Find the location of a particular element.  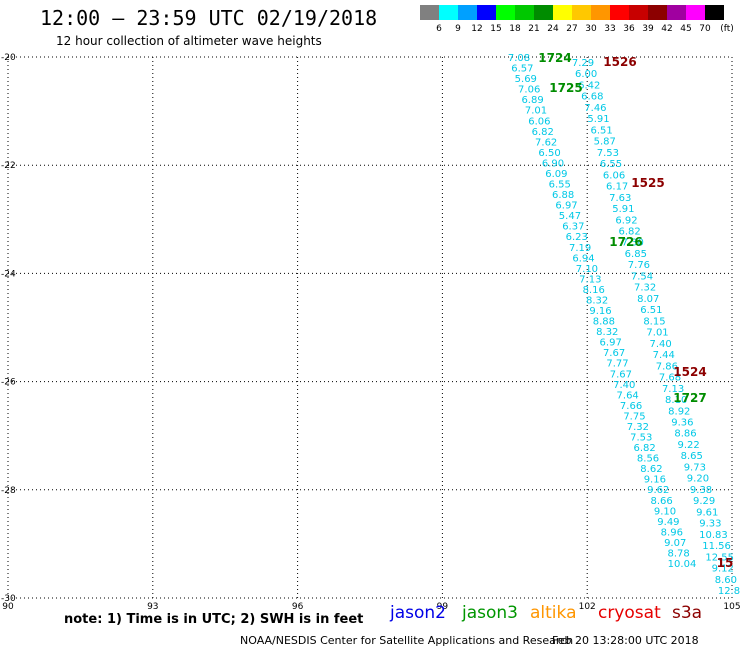

timestamp-text: Feb 20 13:28:00 UTC 2018 is located at coordinates (625, 640).